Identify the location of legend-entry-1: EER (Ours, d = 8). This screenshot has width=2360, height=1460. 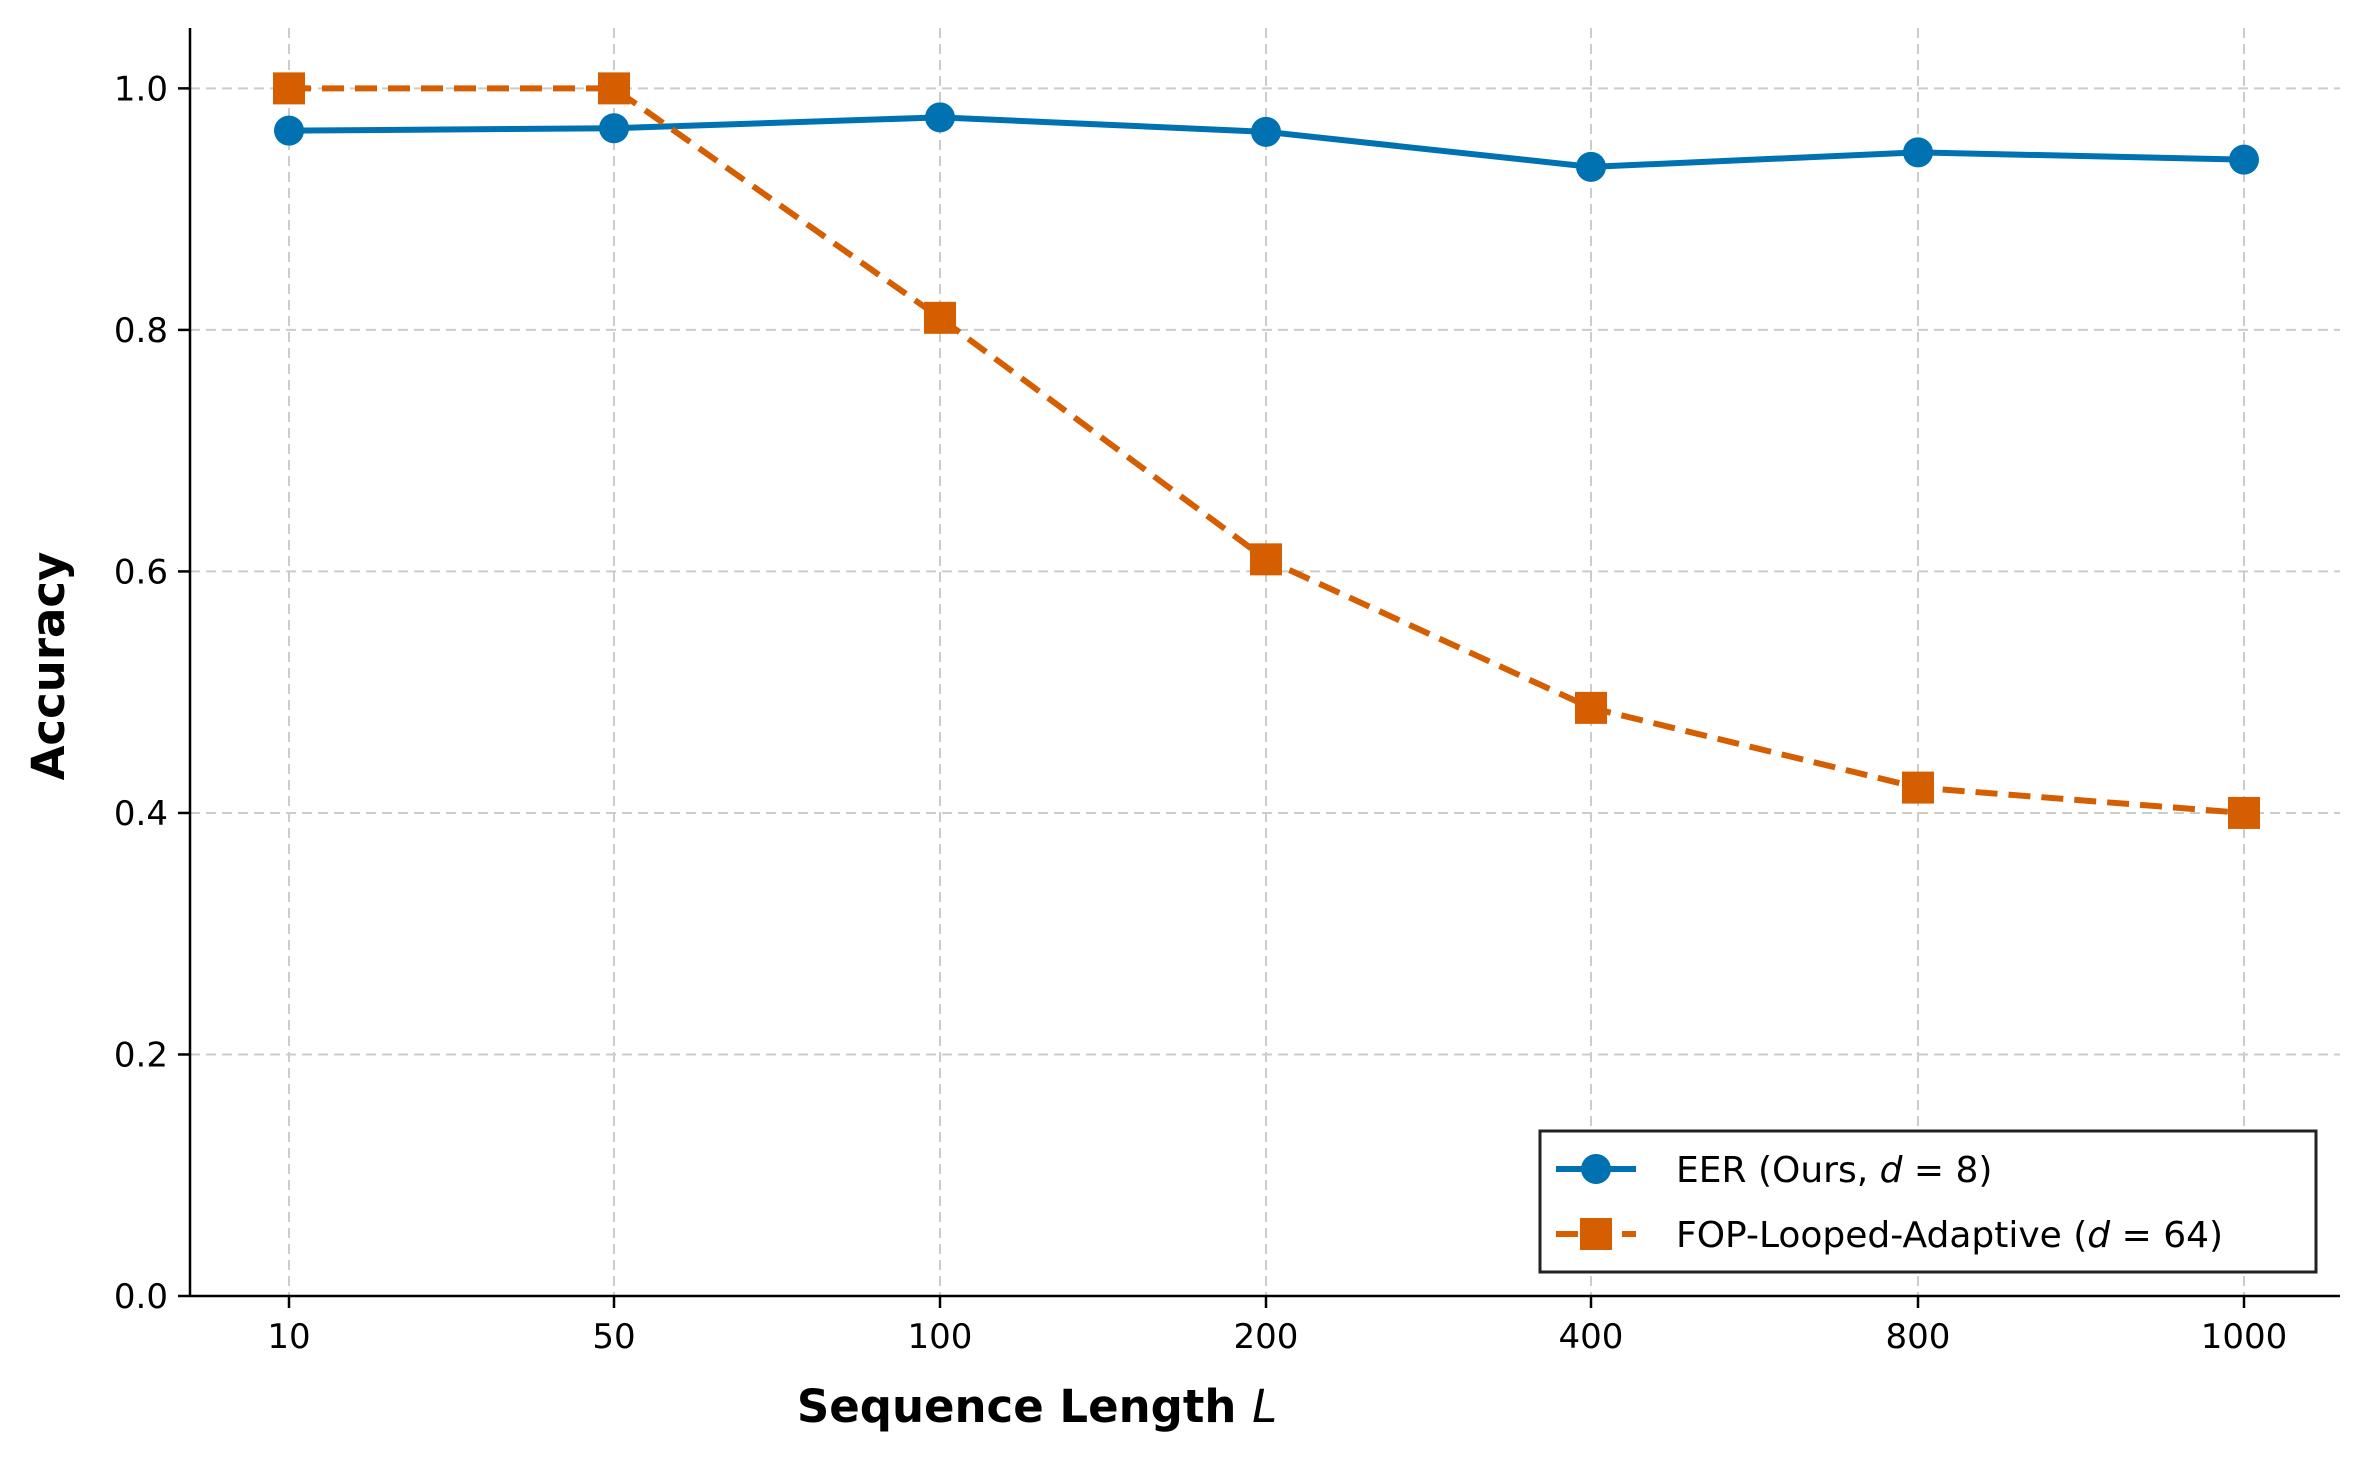
(1774, 1170).